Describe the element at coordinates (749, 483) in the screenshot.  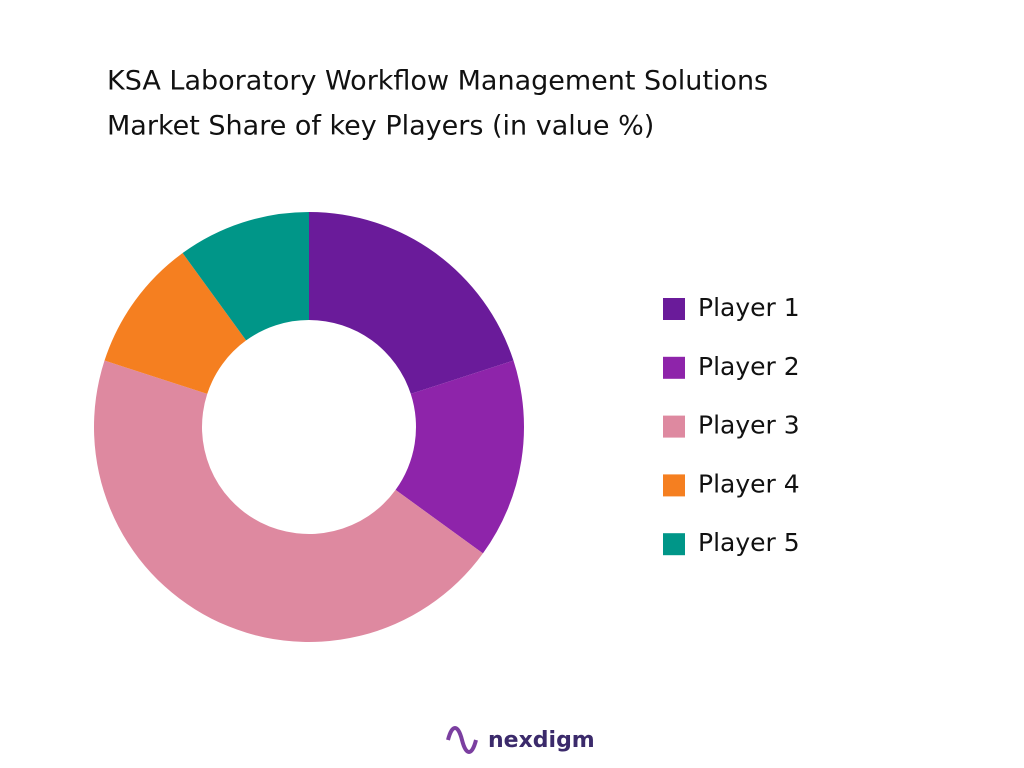
I see `legend-label: Player 4` at that location.